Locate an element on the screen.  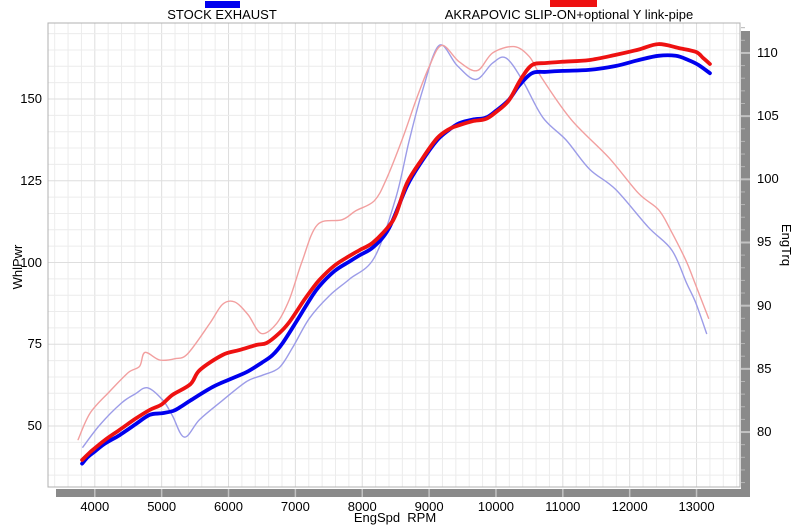
x-tick-label: 6000 is located at coordinates (228, 506).